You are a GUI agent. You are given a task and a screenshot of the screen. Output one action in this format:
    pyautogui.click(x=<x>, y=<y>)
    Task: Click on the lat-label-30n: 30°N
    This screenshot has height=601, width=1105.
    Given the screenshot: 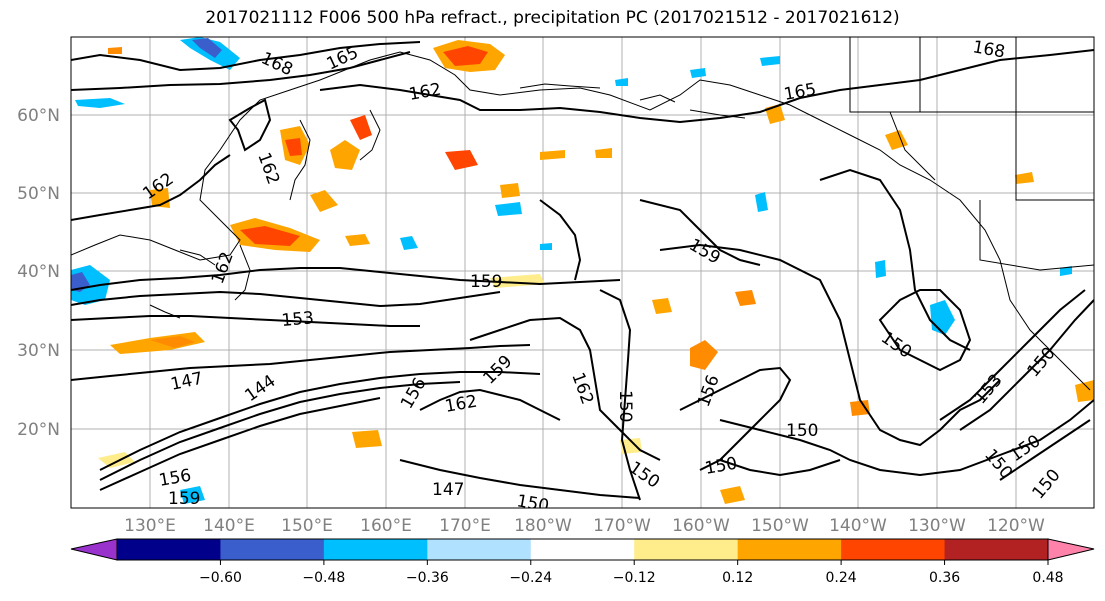 What is the action you would take?
    pyautogui.click(x=38, y=351)
    